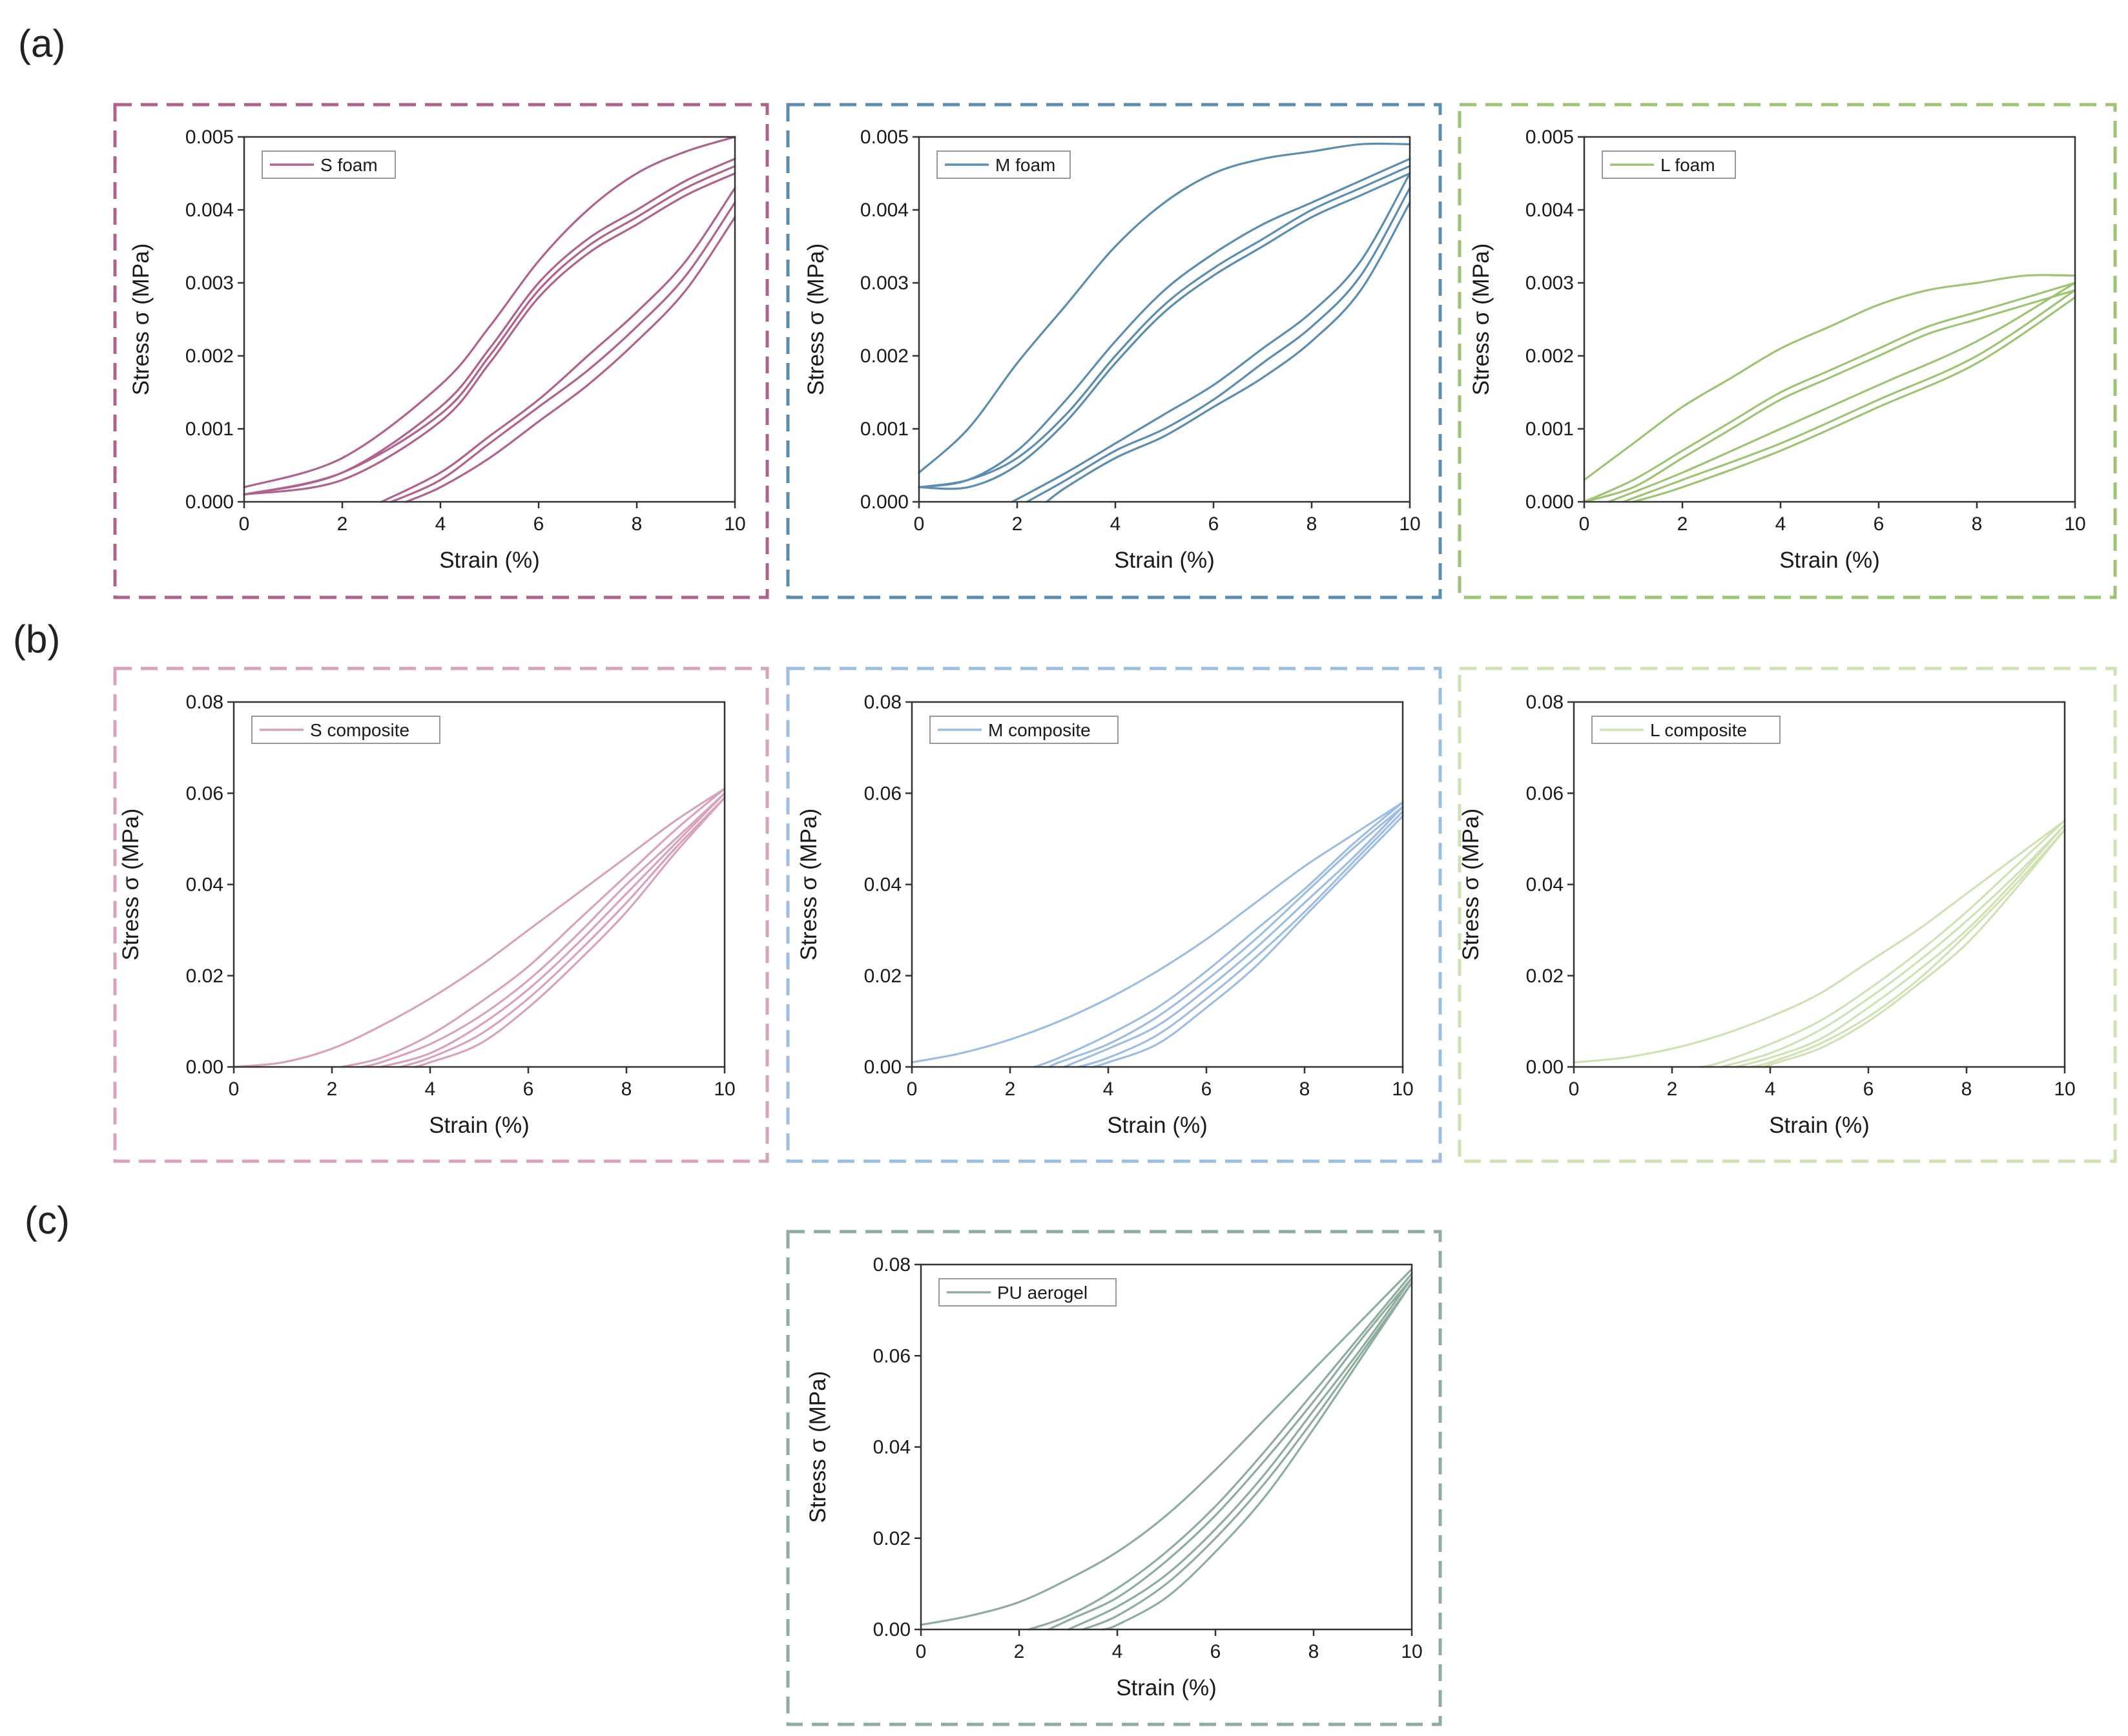 The width and height of the screenshot is (2128, 1736). I want to click on panel-label-c: (c), so click(47, 1220).